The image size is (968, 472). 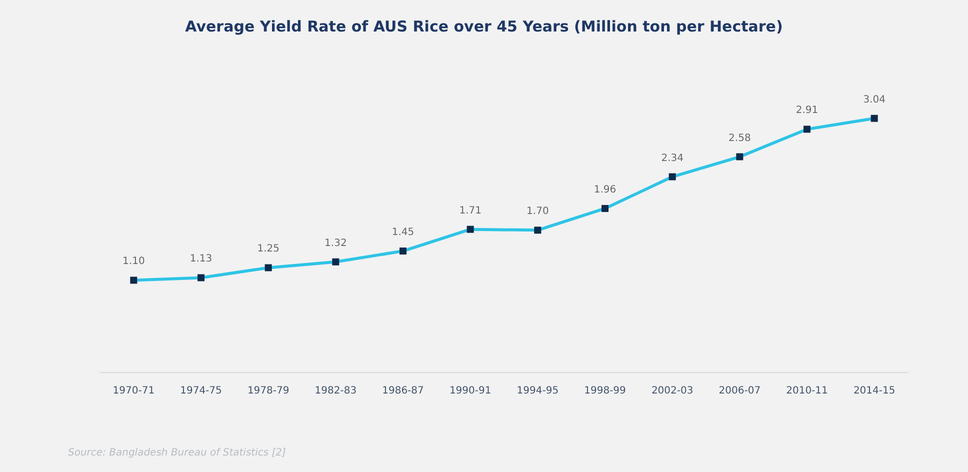 I want to click on data-label: 2.34, so click(x=672, y=158).